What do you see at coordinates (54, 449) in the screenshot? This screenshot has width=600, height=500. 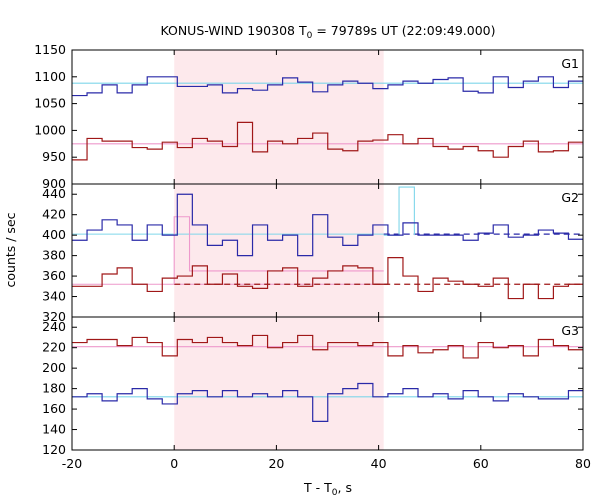 I see `y-tick-label: 120` at bounding box center [54, 449].